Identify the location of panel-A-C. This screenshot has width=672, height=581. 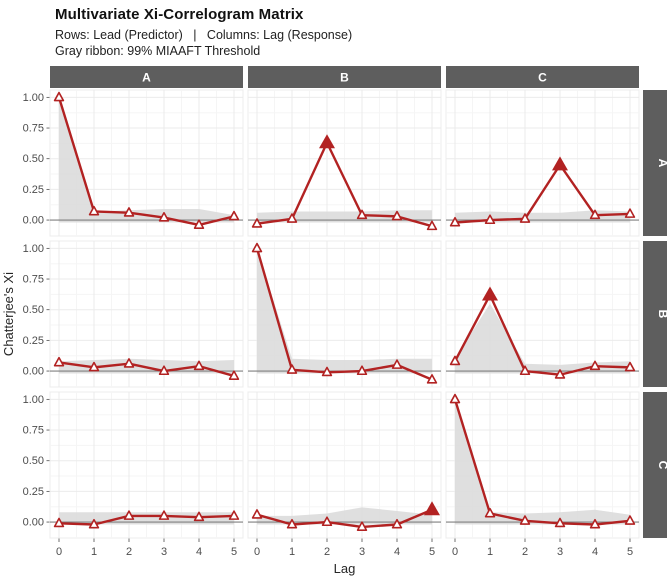
(542, 163).